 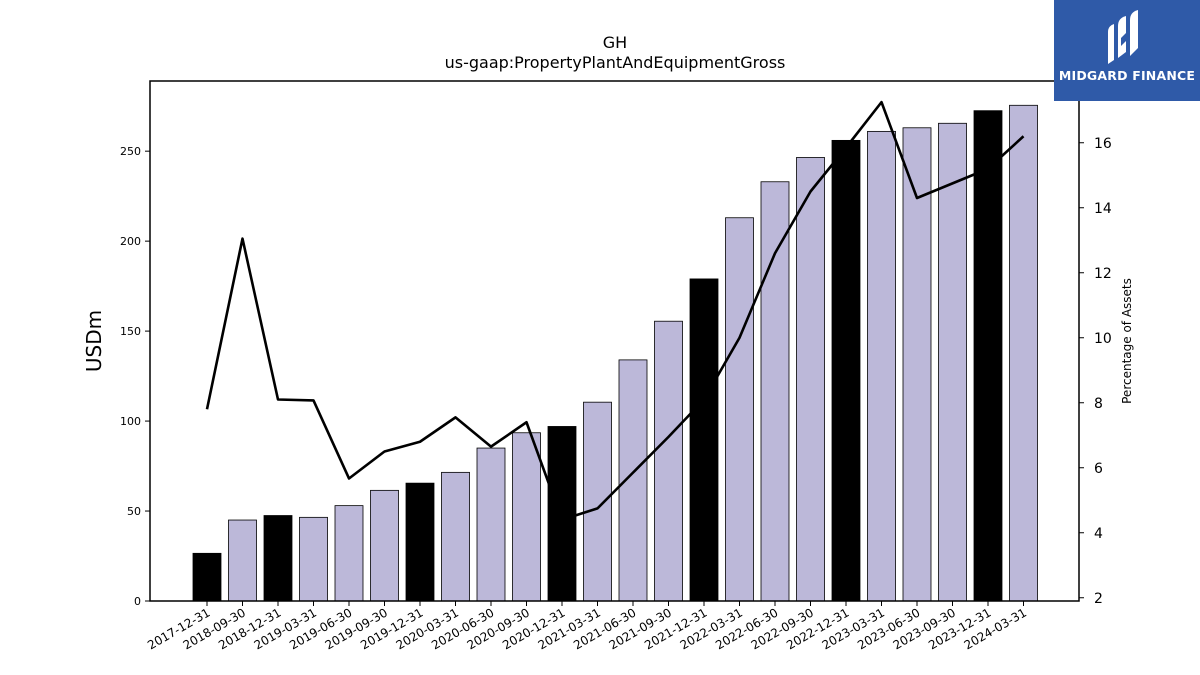 What do you see at coordinates (1103, 144) in the screenshot?
I see `y-right-tick-label: 16` at bounding box center [1103, 144].